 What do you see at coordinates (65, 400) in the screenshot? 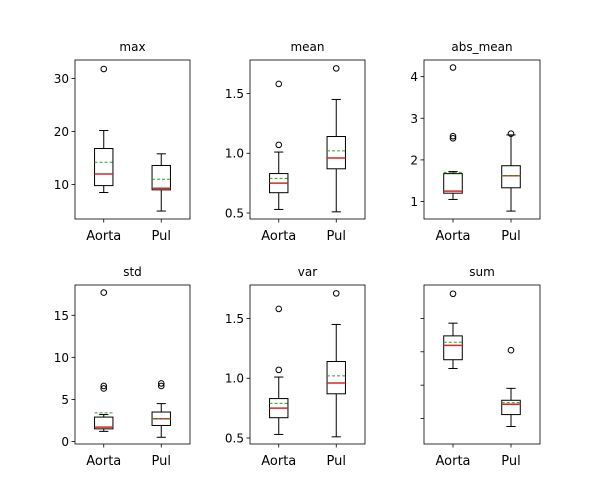
I see `y-tick-label: 5` at bounding box center [65, 400].